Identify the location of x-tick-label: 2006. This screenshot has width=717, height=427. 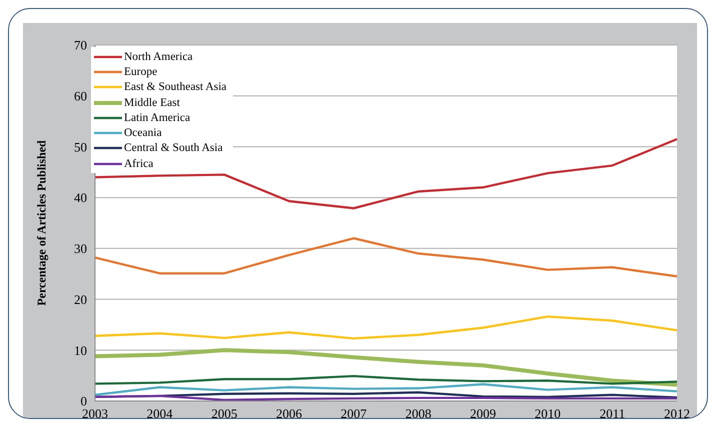
(289, 414).